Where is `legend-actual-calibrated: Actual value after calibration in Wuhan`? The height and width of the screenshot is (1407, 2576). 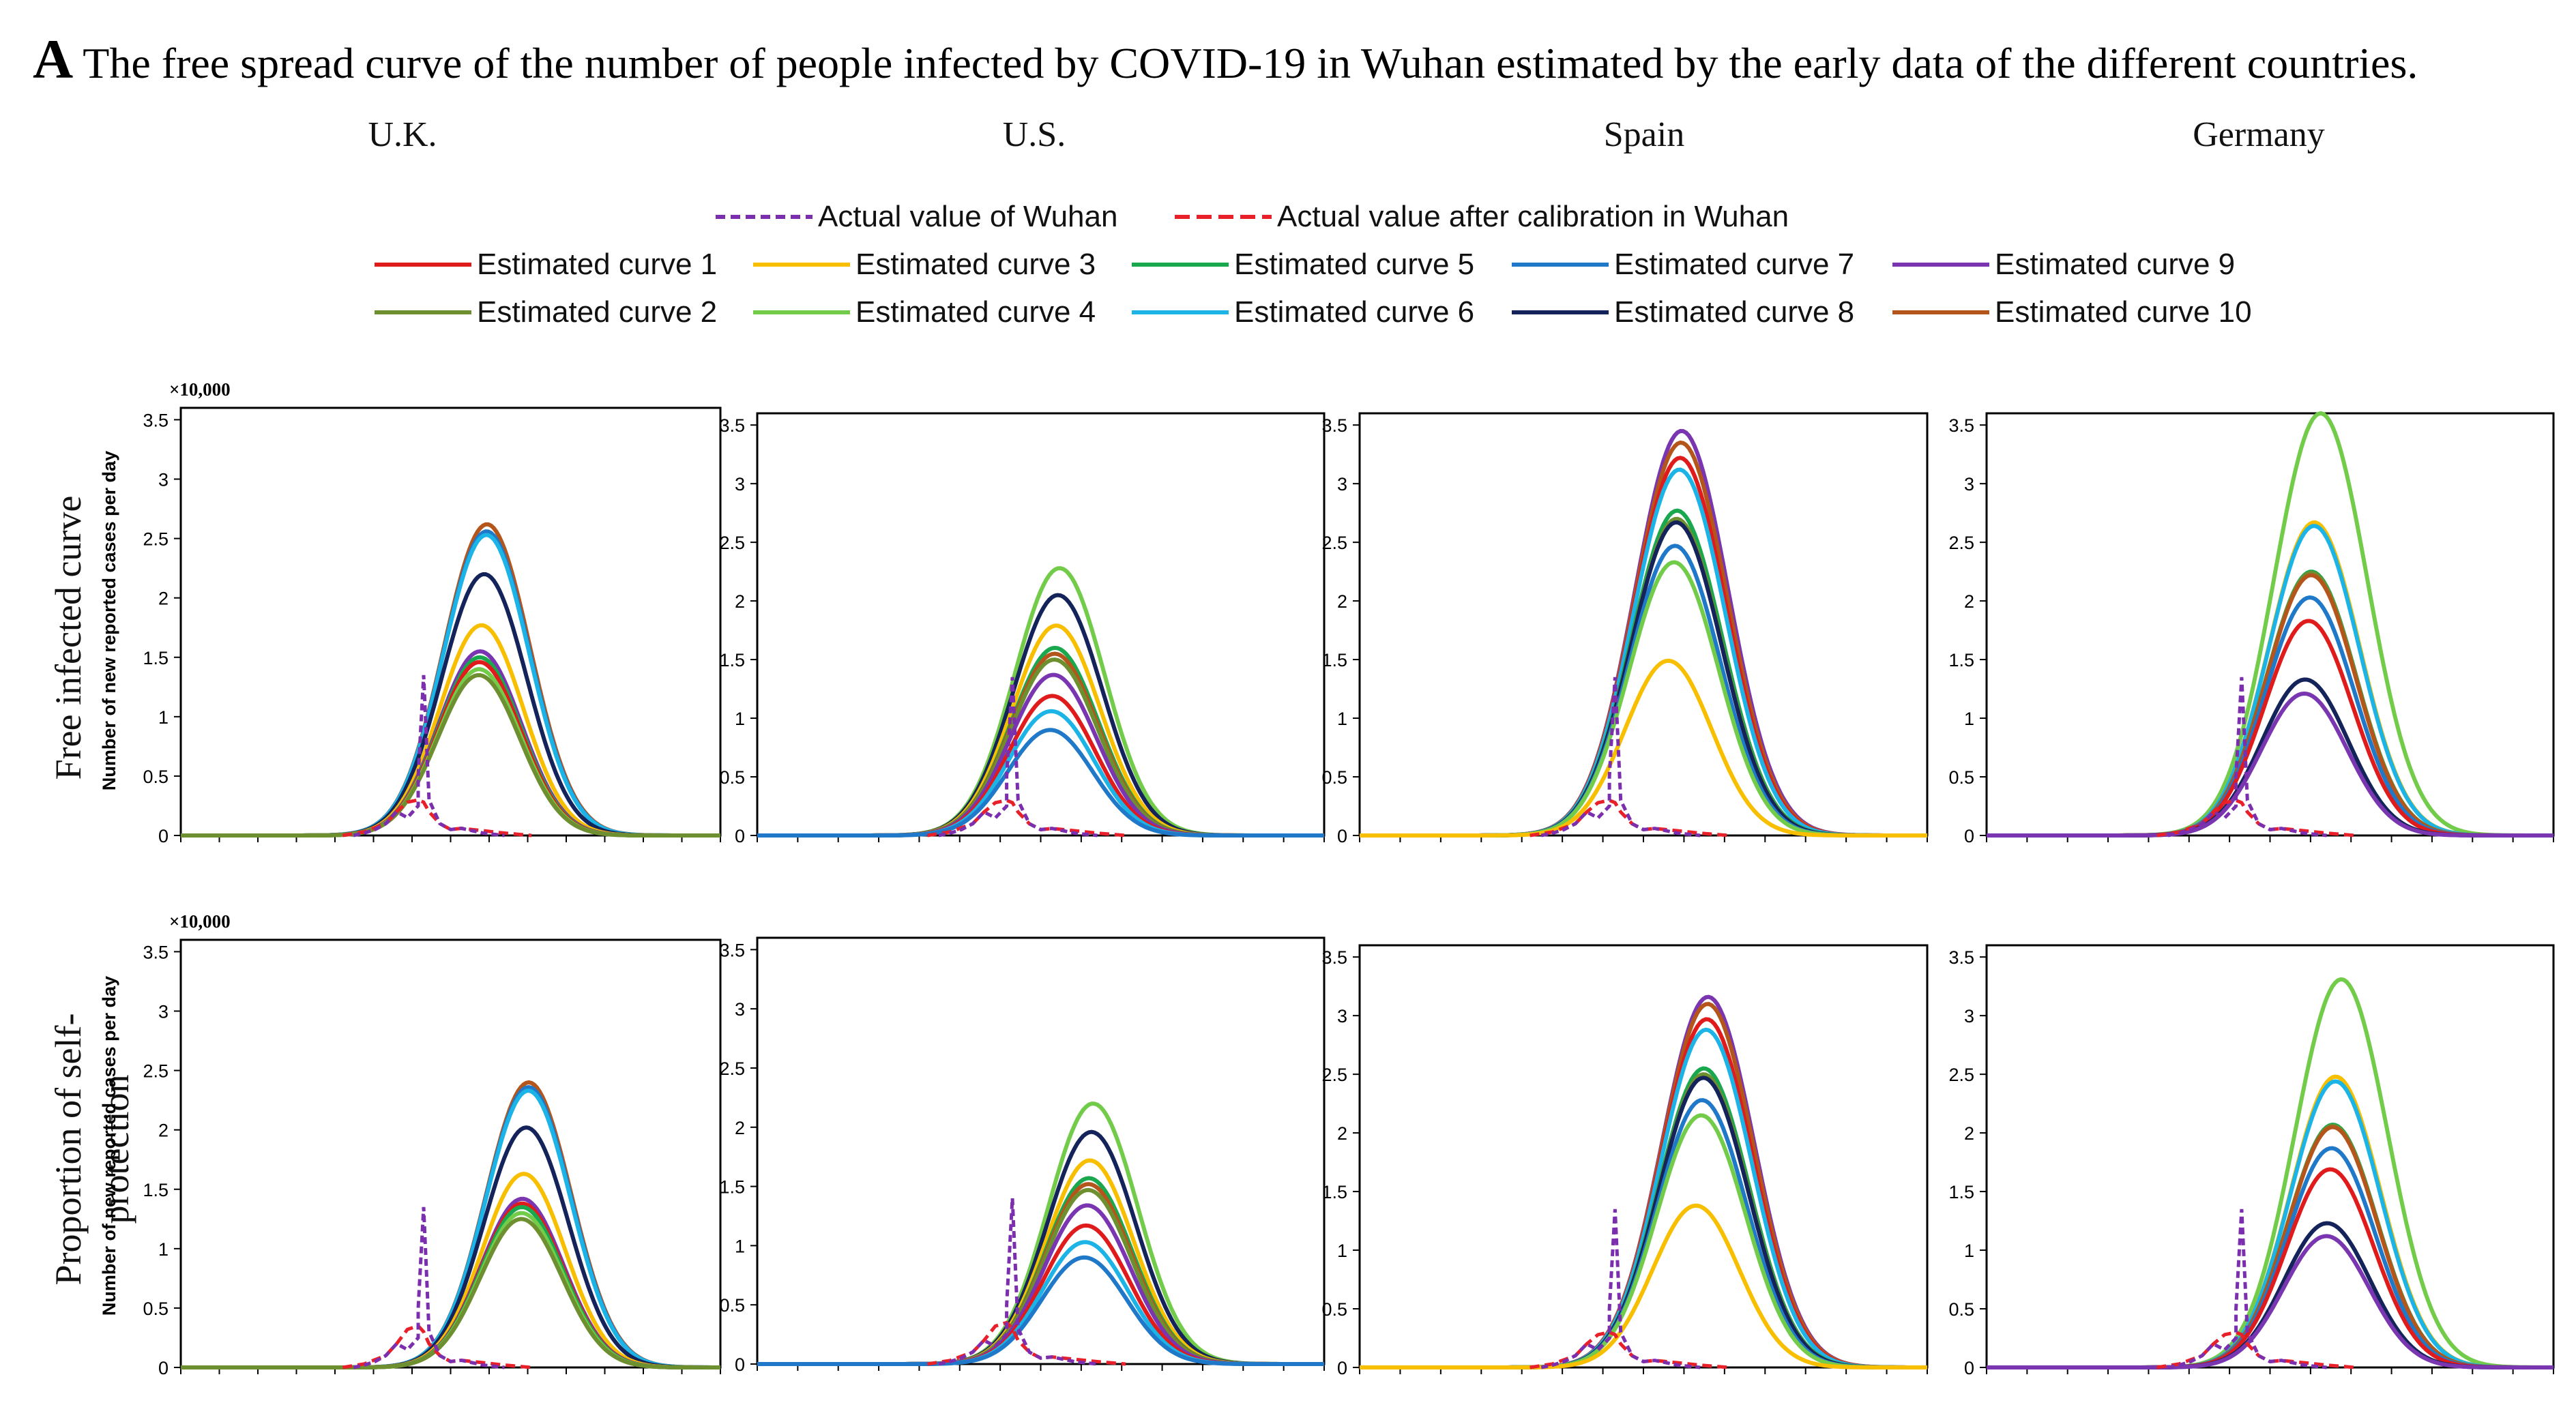
legend-actual-calibrated: Actual value after calibration in Wuhan is located at coordinates (1480, 216).